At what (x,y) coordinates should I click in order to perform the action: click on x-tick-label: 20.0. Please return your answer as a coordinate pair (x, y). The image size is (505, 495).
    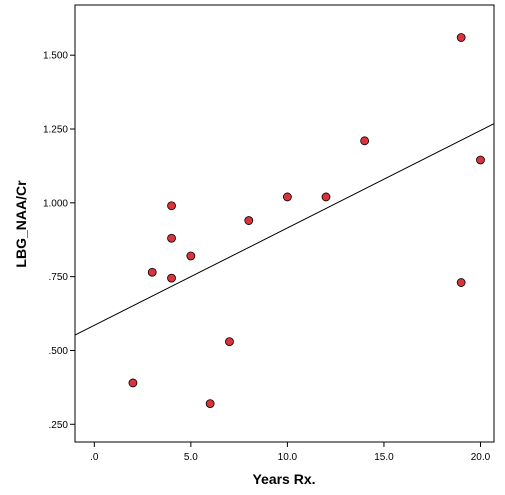
    Looking at the image, I should click on (481, 457).